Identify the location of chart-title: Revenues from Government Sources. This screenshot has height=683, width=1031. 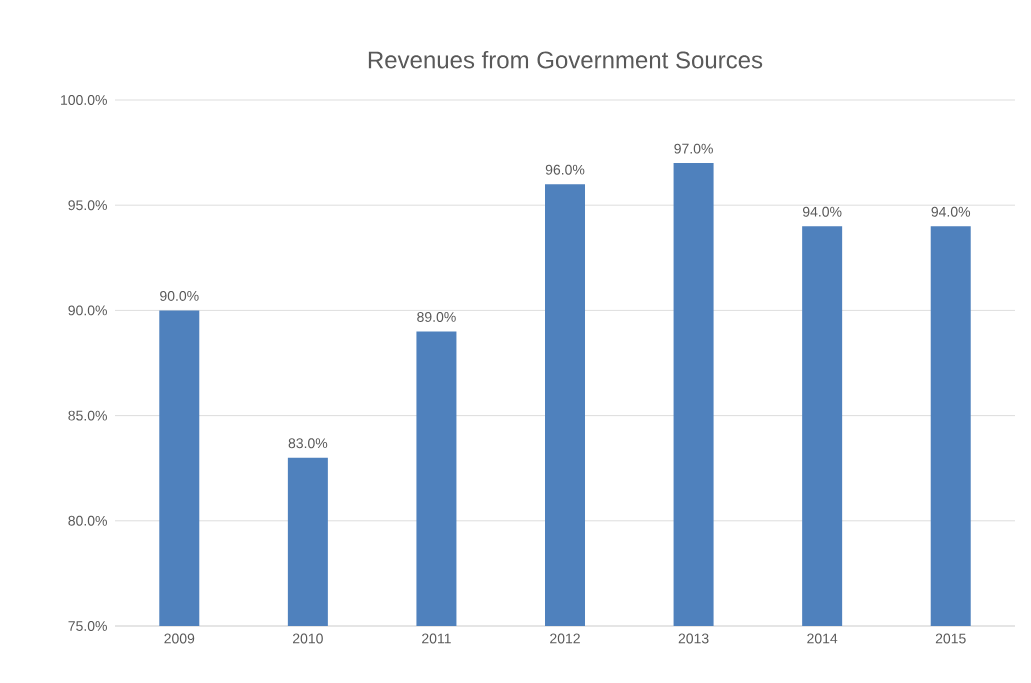
(565, 59).